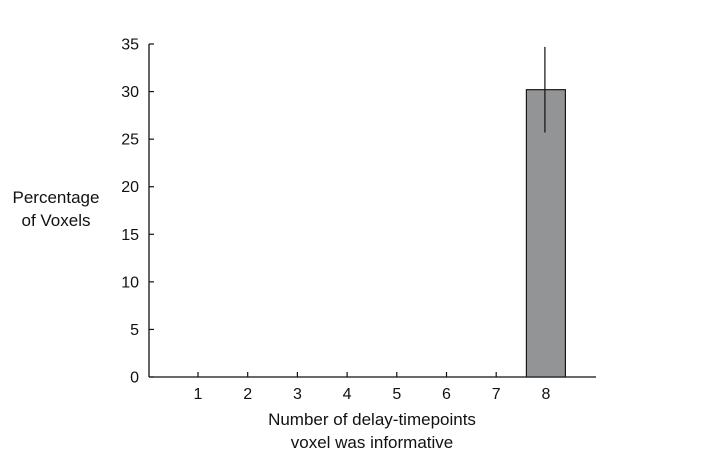 This screenshot has width=702, height=457. I want to click on y-axis: 0 5 10 15 20 25 30 35, so click(137, 212).